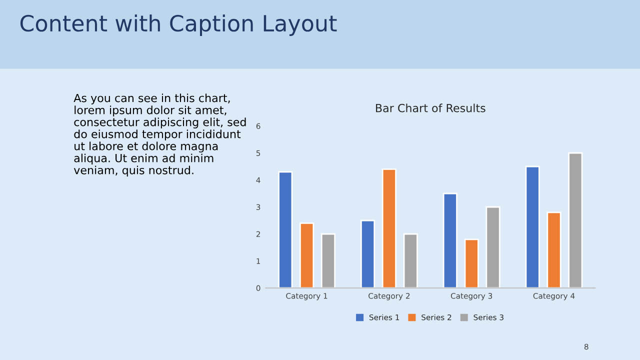 The image size is (640, 360). Describe the element at coordinates (178, 25) in the screenshot. I see `text: Content with Caption Layout` at that location.